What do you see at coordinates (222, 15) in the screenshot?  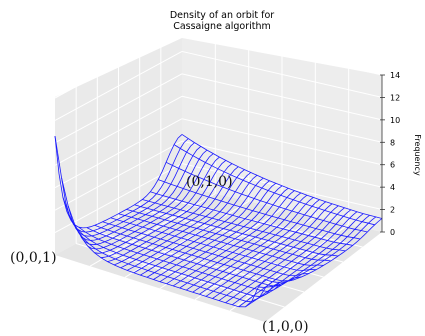 I see `chart-title-line-1: Density of an orbit for` at bounding box center [222, 15].